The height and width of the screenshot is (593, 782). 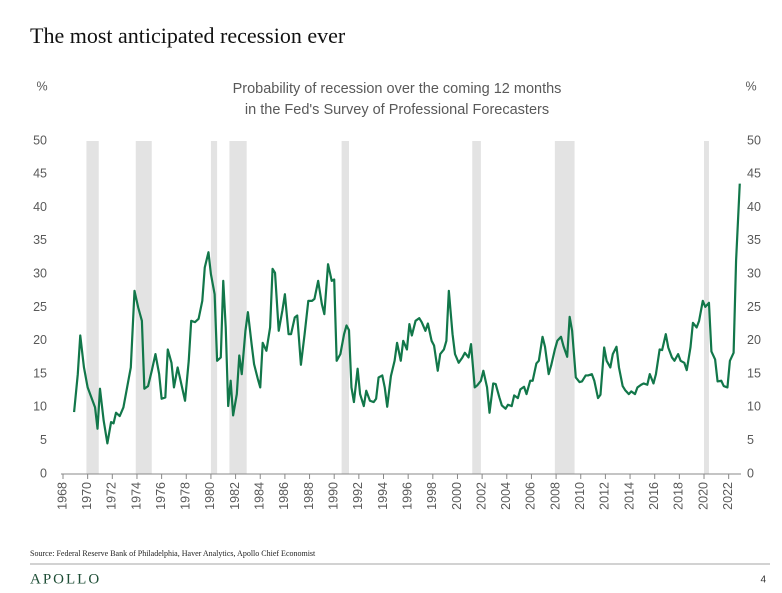 I want to click on brand: APOLLO, so click(x=65, y=579).